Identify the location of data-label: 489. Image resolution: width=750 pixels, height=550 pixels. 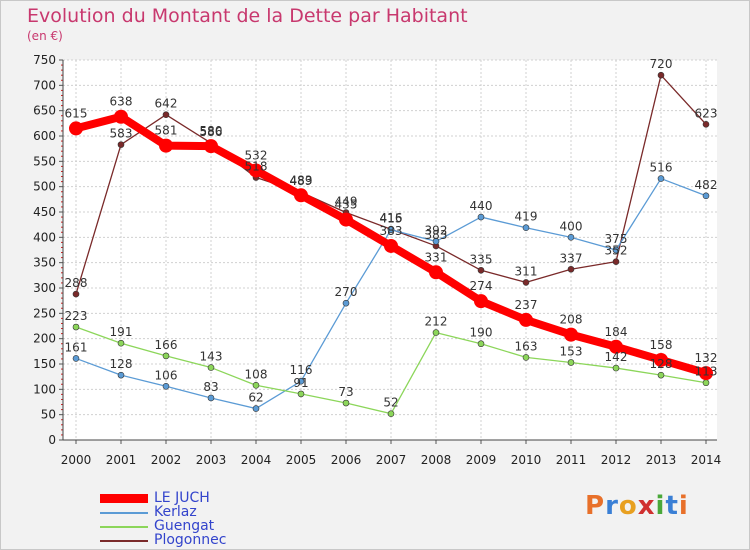
(301, 181).